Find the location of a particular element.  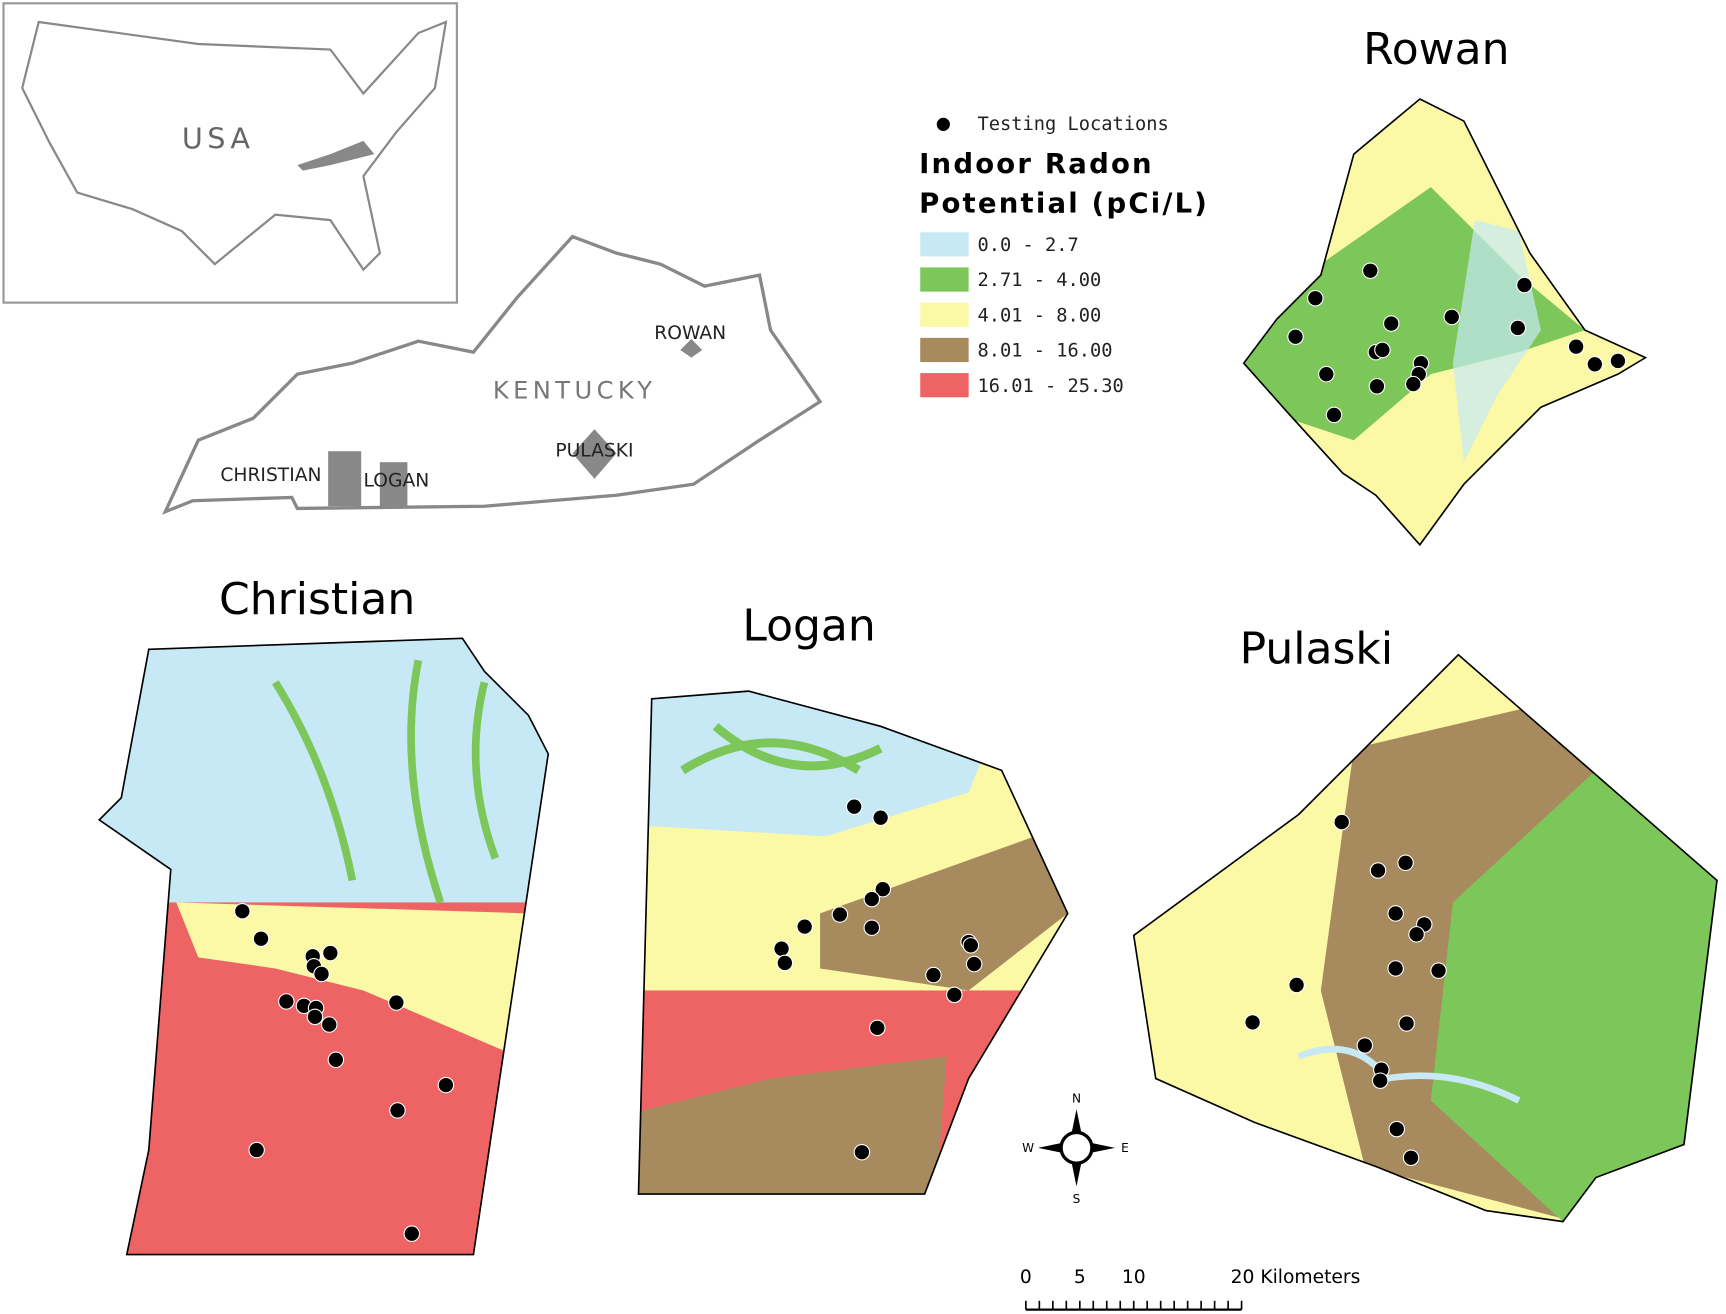

logan-map is located at coordinates (853, 943).